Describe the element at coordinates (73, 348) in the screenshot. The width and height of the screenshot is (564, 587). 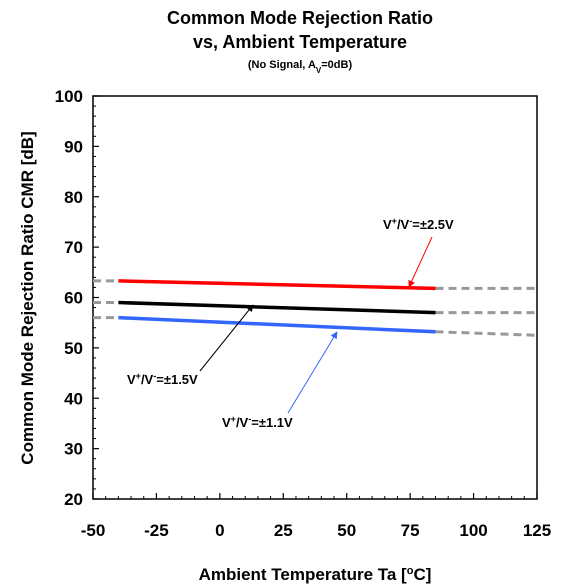
I see `y-tick-label: 50` at that location.